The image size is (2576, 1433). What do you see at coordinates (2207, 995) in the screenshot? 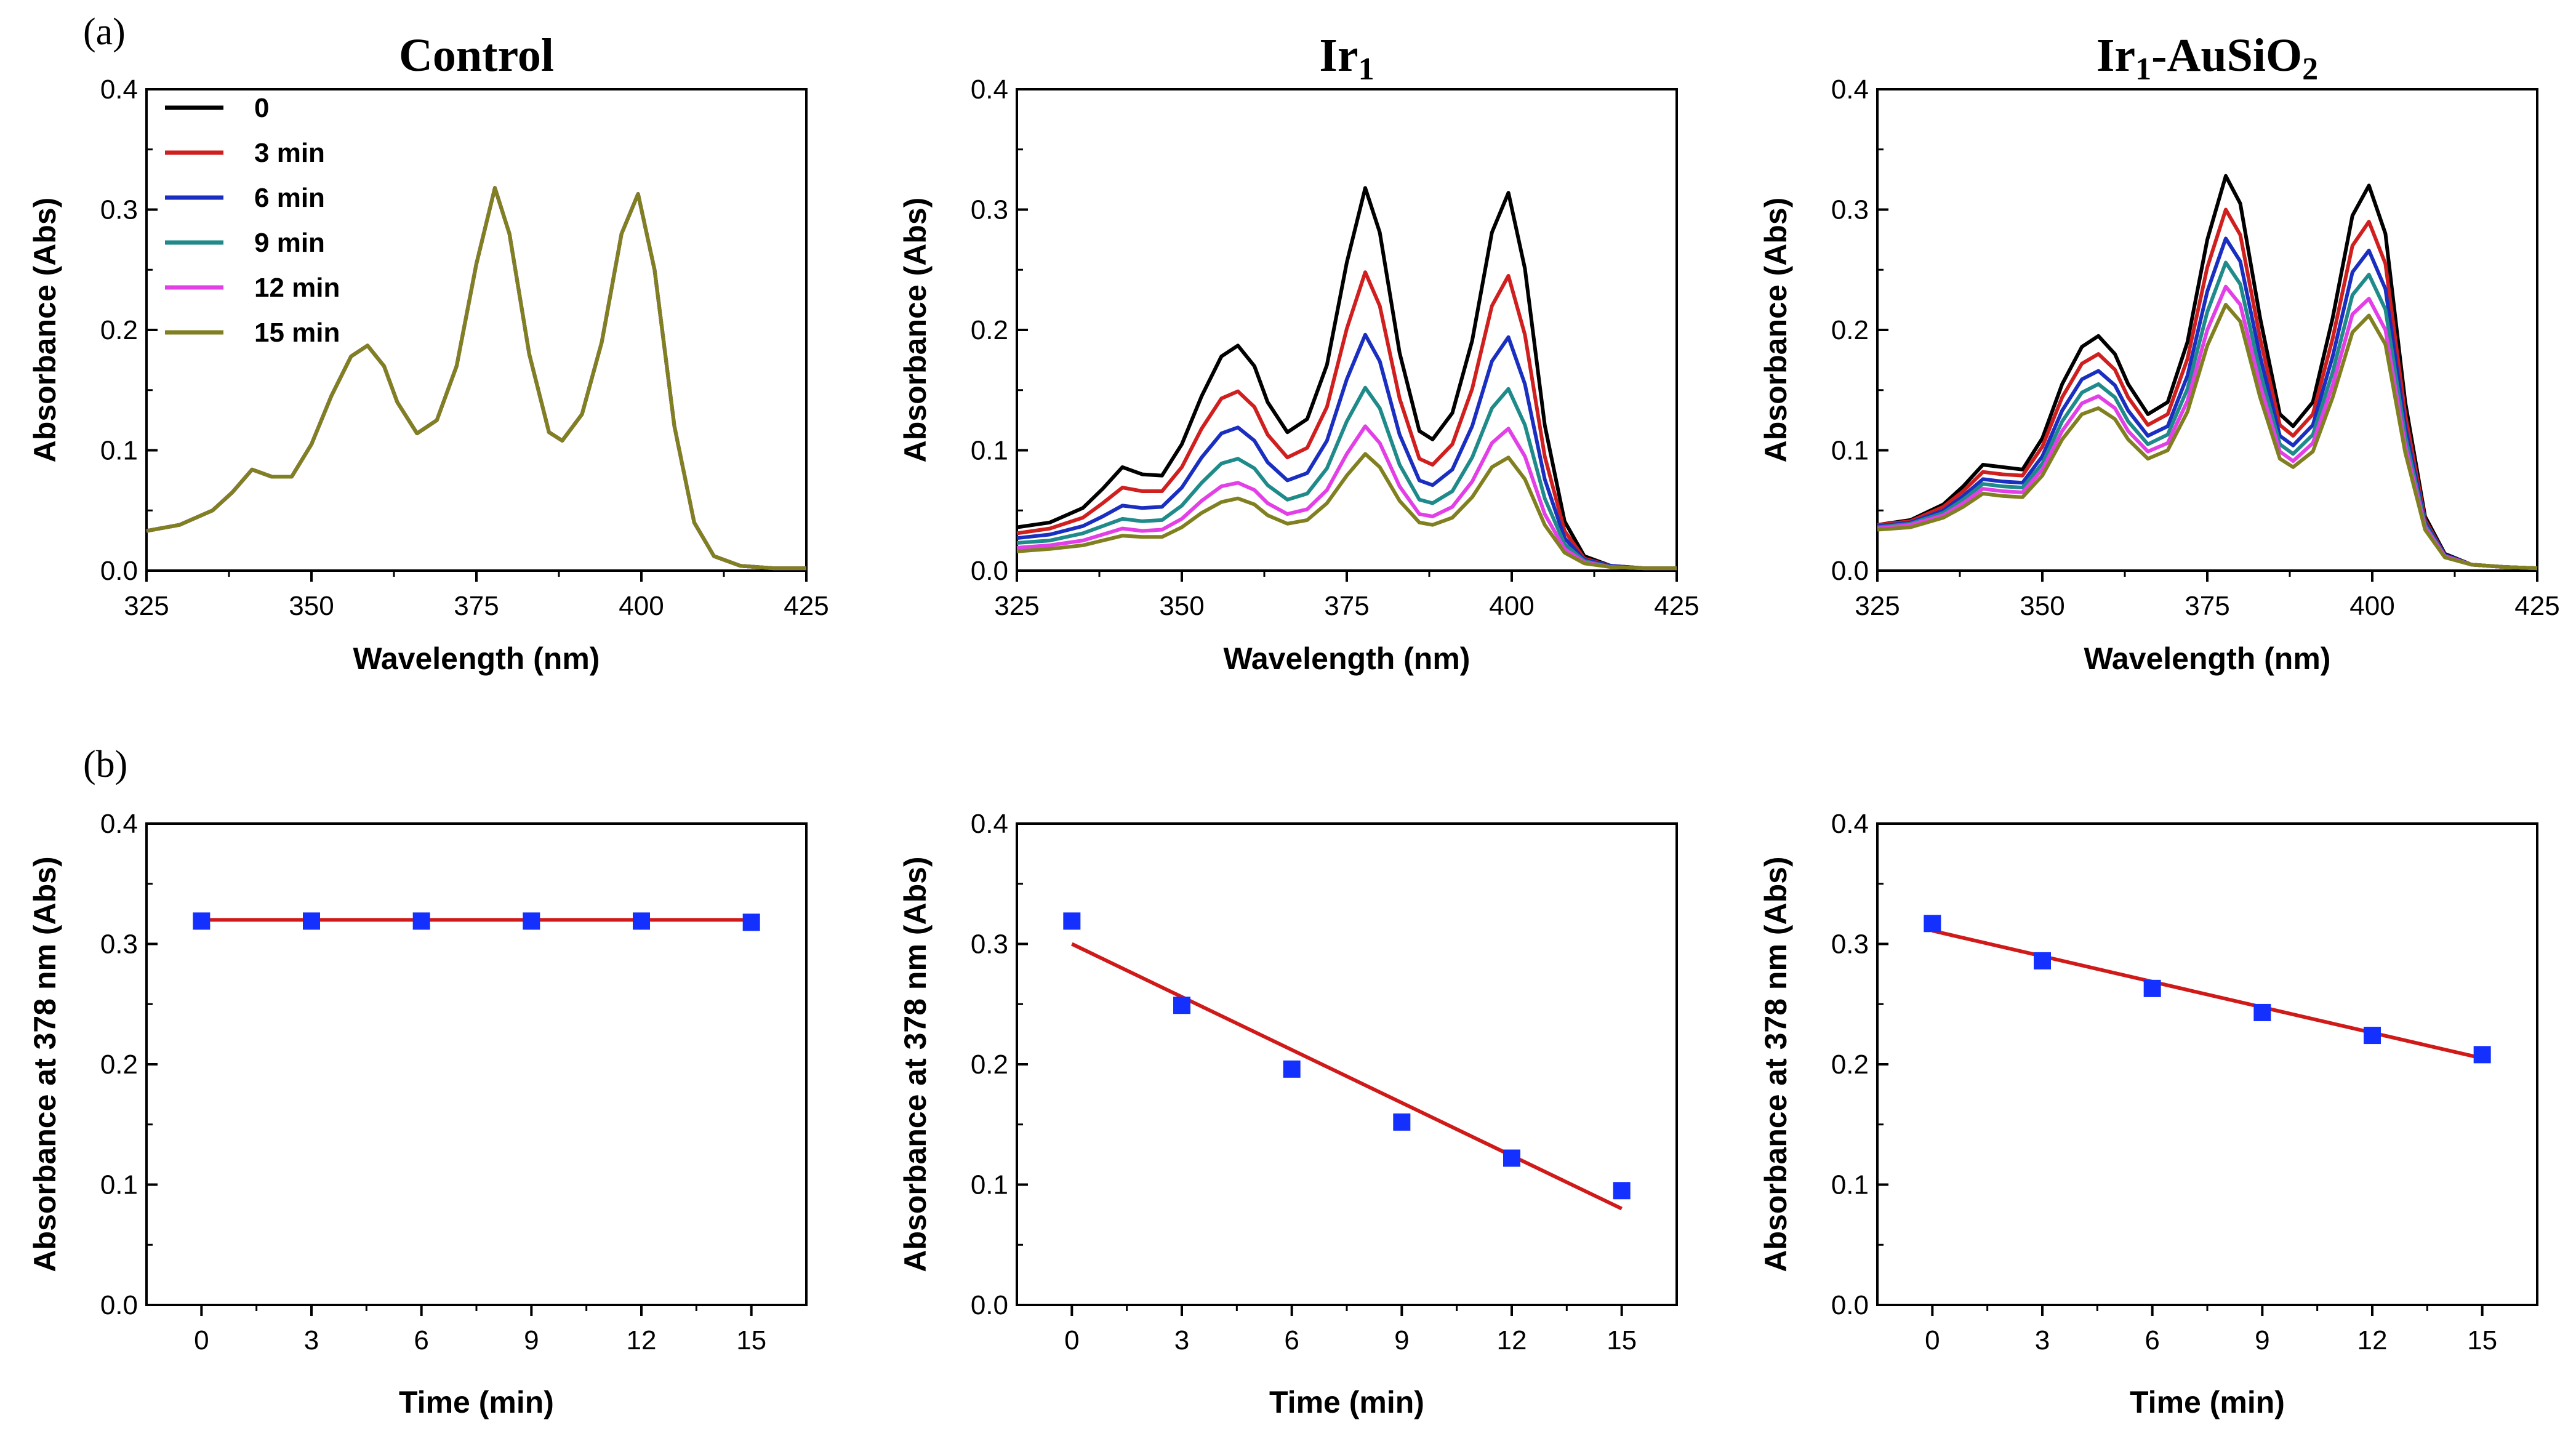
I see `fit-line` at bounding box center [2207, 995].